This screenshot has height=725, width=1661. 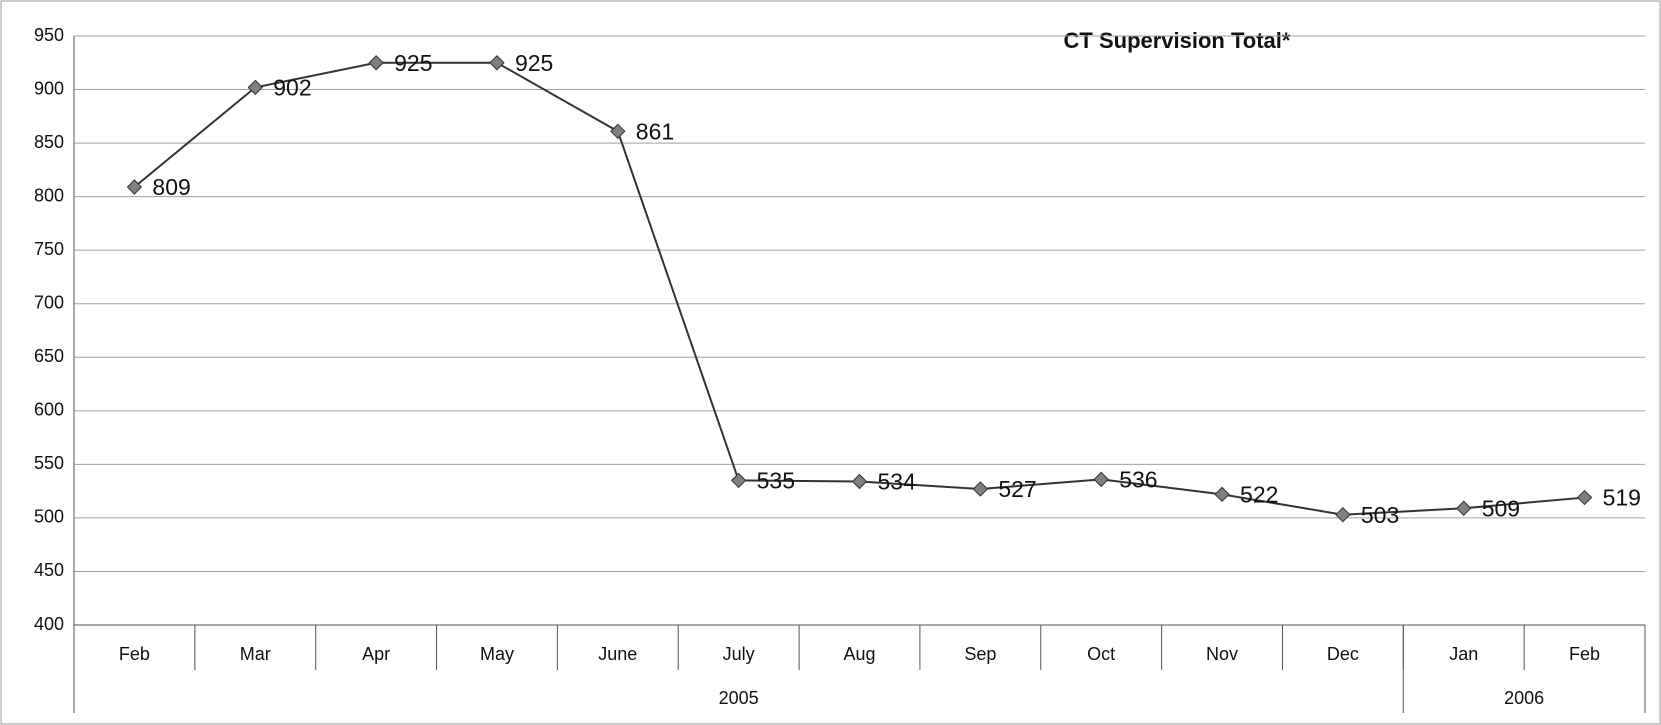 What do you see at coordinates (739, 654) in the screenshot?
I see `x-tick-label: July` at bounding box center [739, 654].